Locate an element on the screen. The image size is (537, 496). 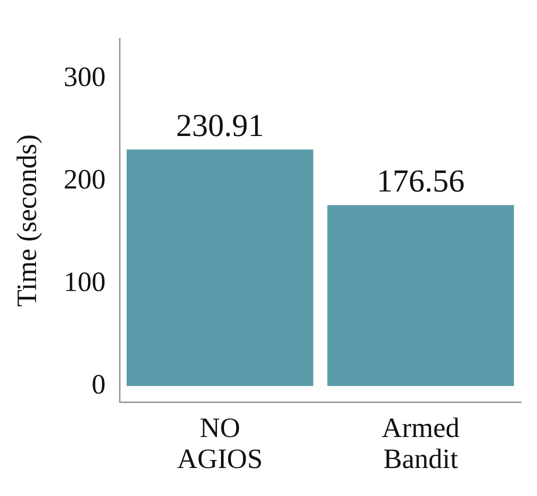
y-tick-label: 100 is located at coordinates (85, 282).